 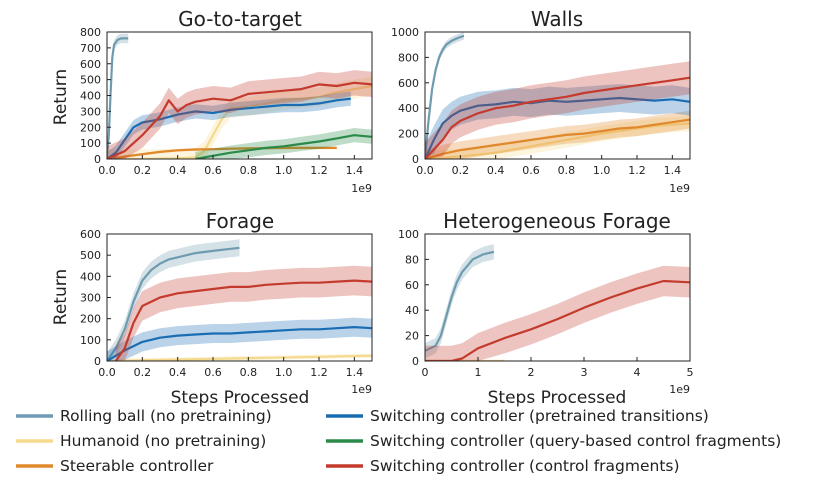 I want to click on panel-title: Forage, so click(x=240, y=221).